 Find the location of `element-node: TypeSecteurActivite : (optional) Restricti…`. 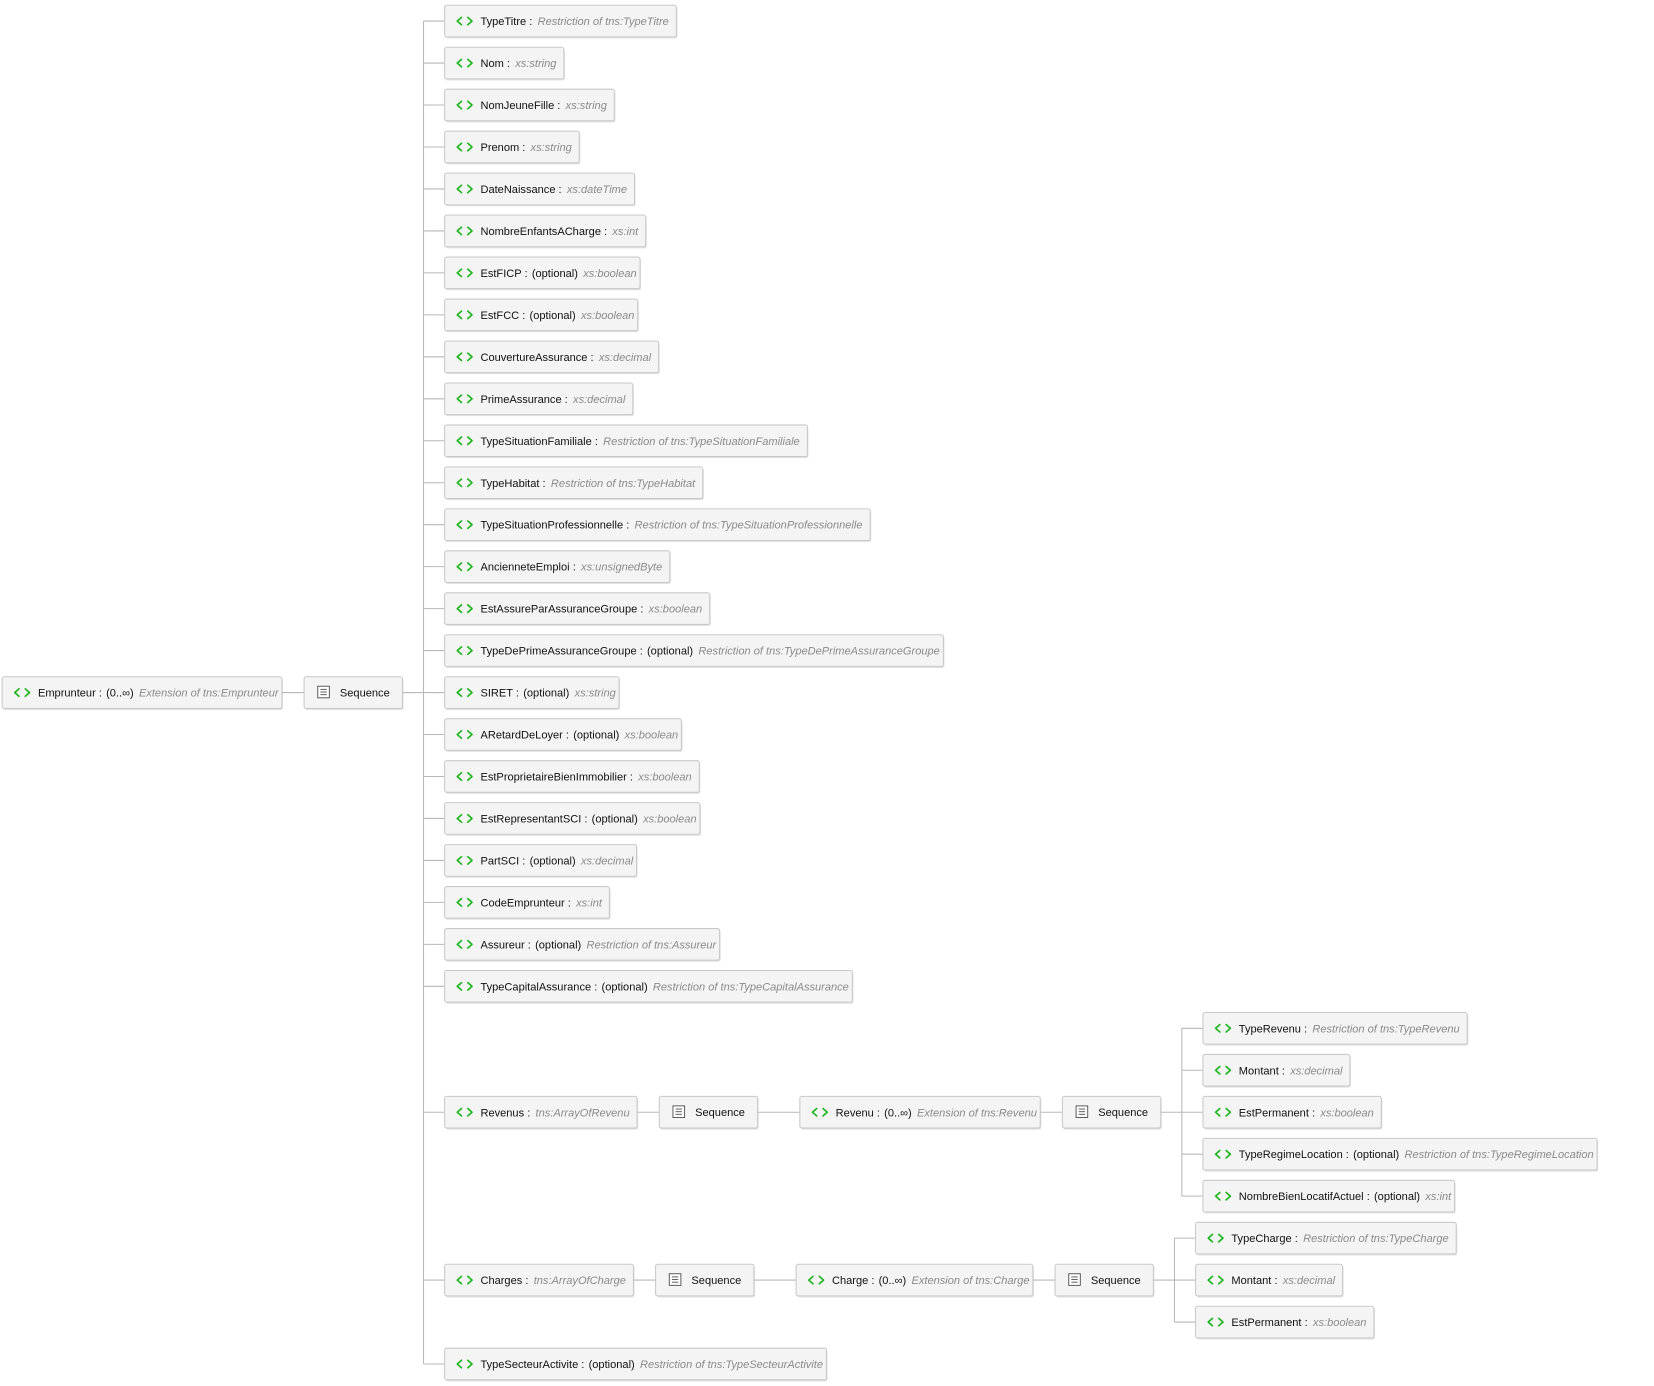

element-node: TypeSecteurActivite : (optional) Restricti… is located at coordinates (636, 1364).